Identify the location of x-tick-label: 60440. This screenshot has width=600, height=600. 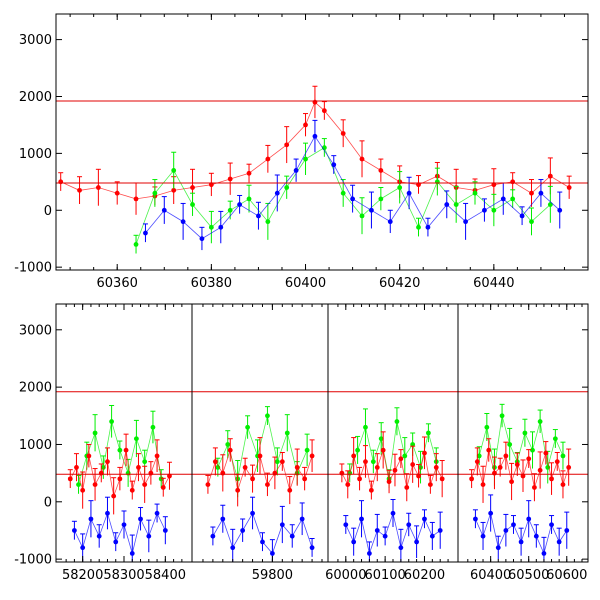
(493, 283).